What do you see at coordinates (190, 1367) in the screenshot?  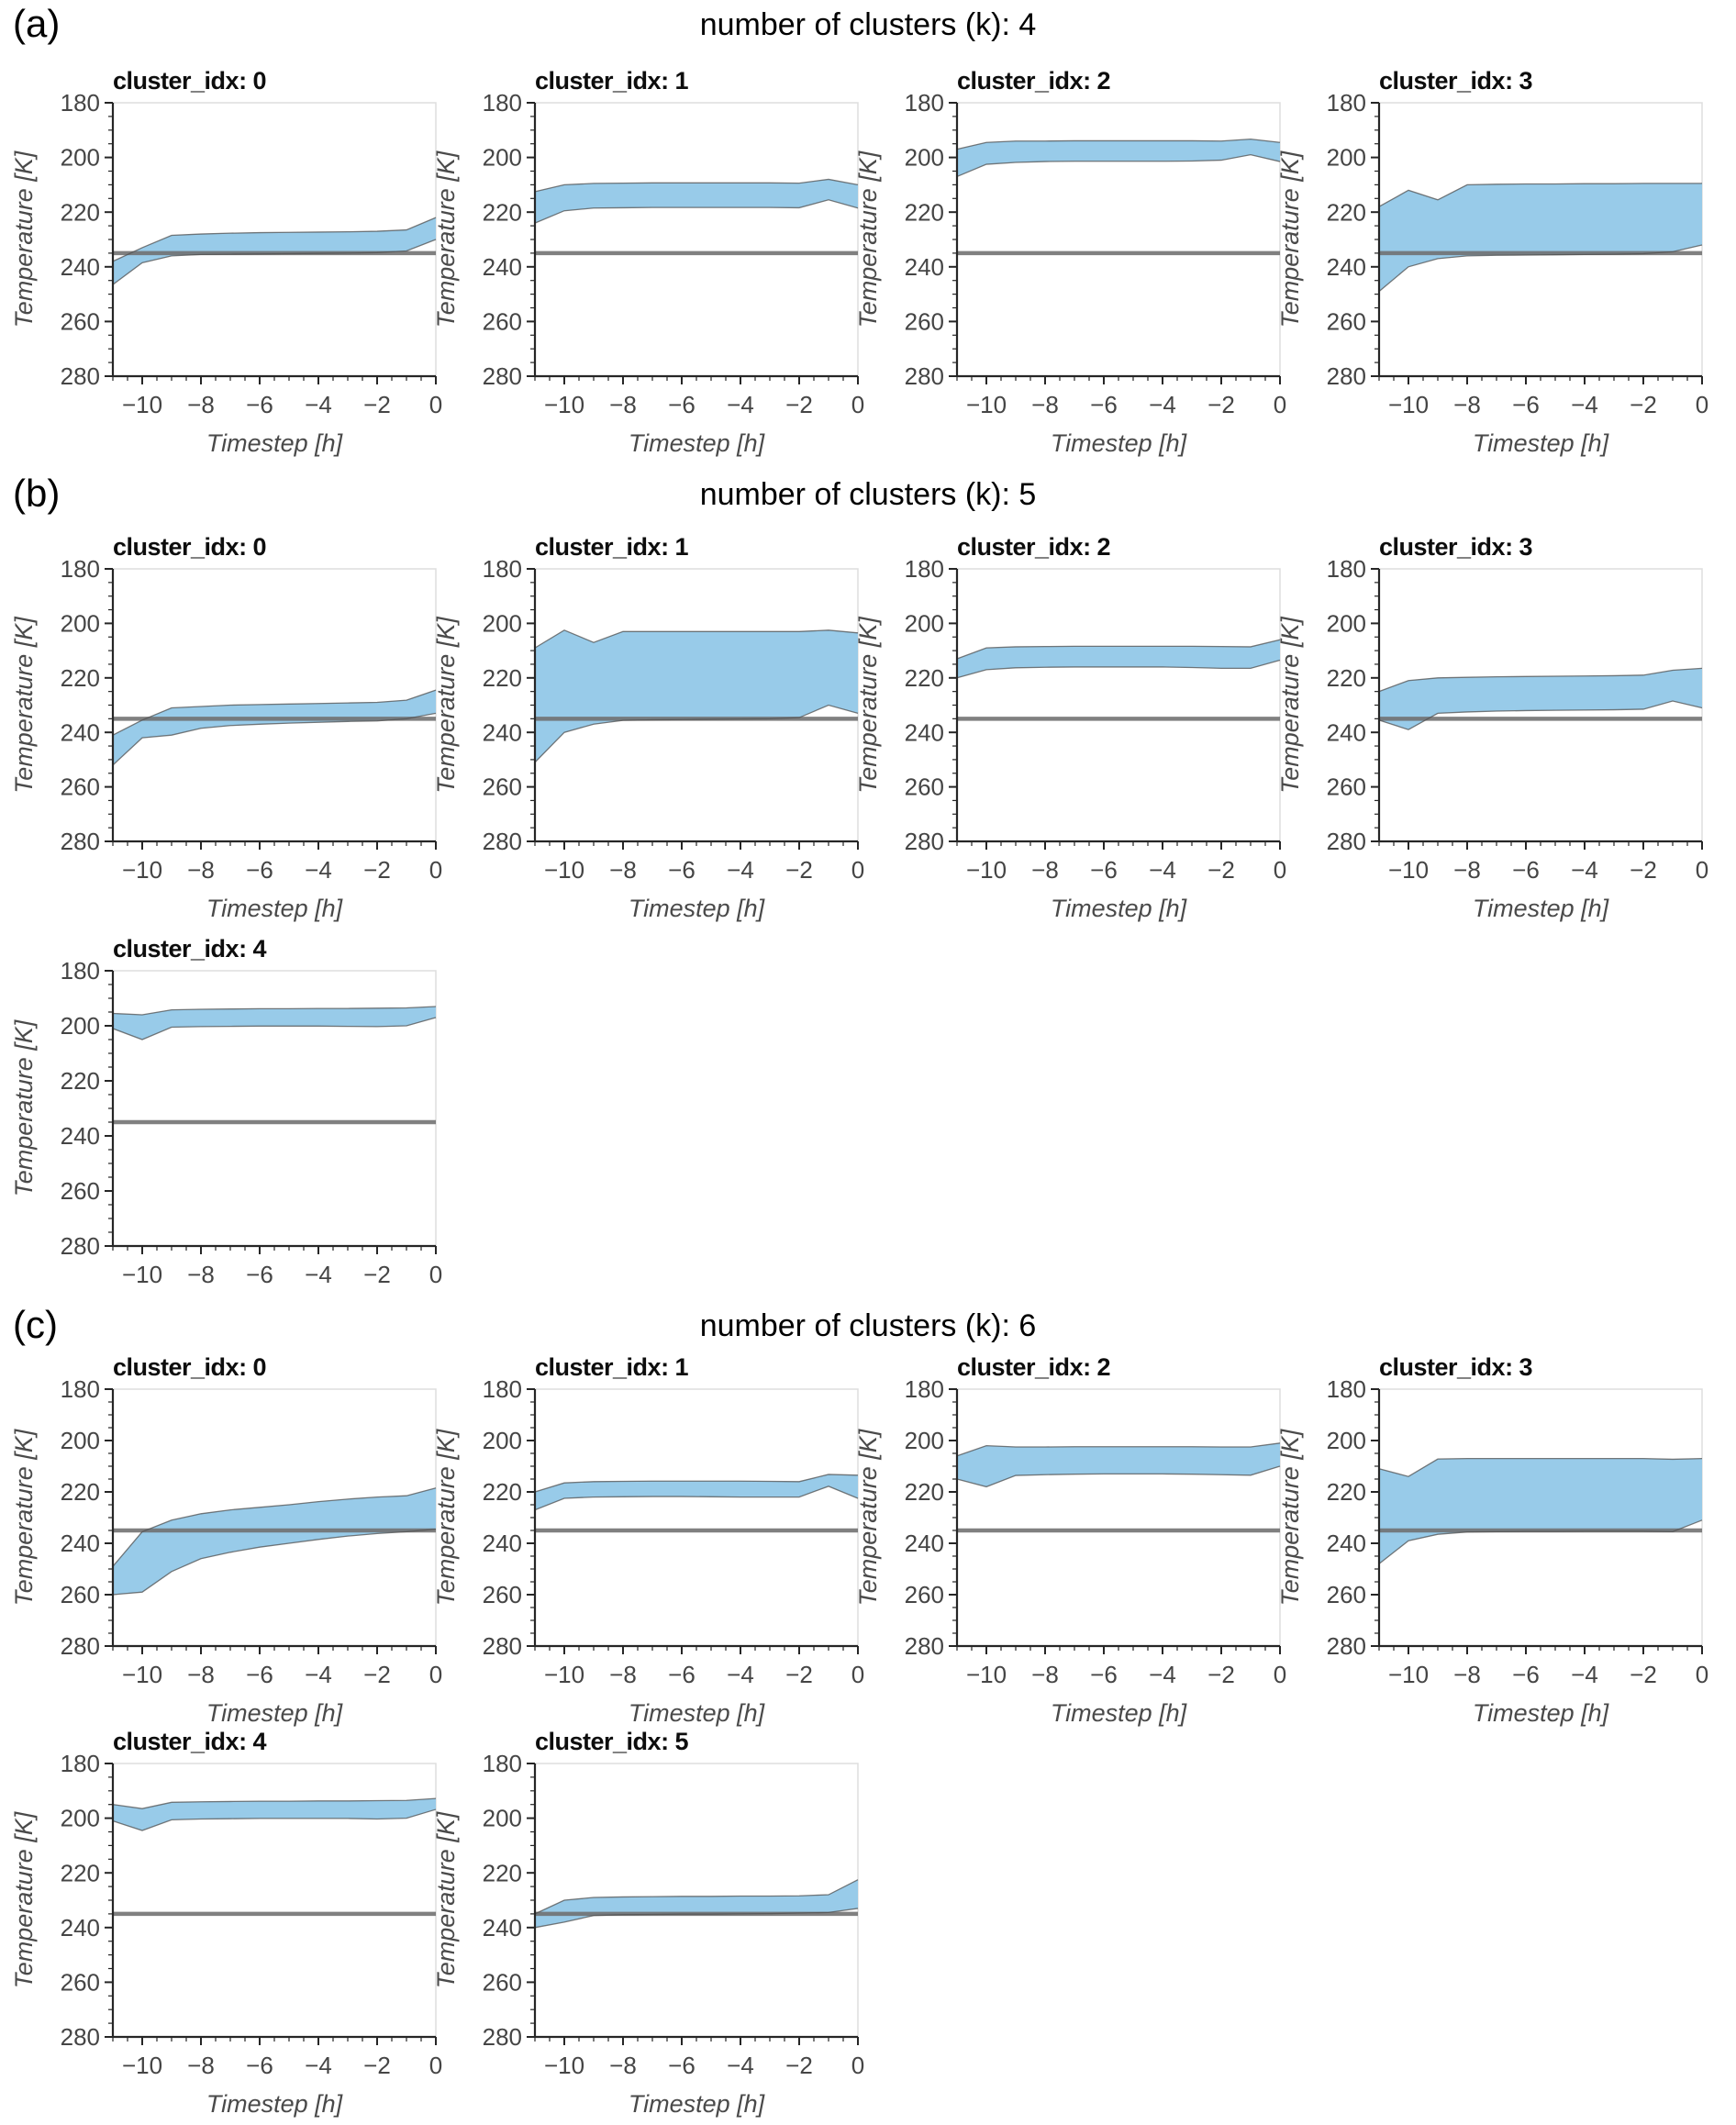 I see `subplot-title: cluster_idx: 0` at bounding box center [190, 1367].